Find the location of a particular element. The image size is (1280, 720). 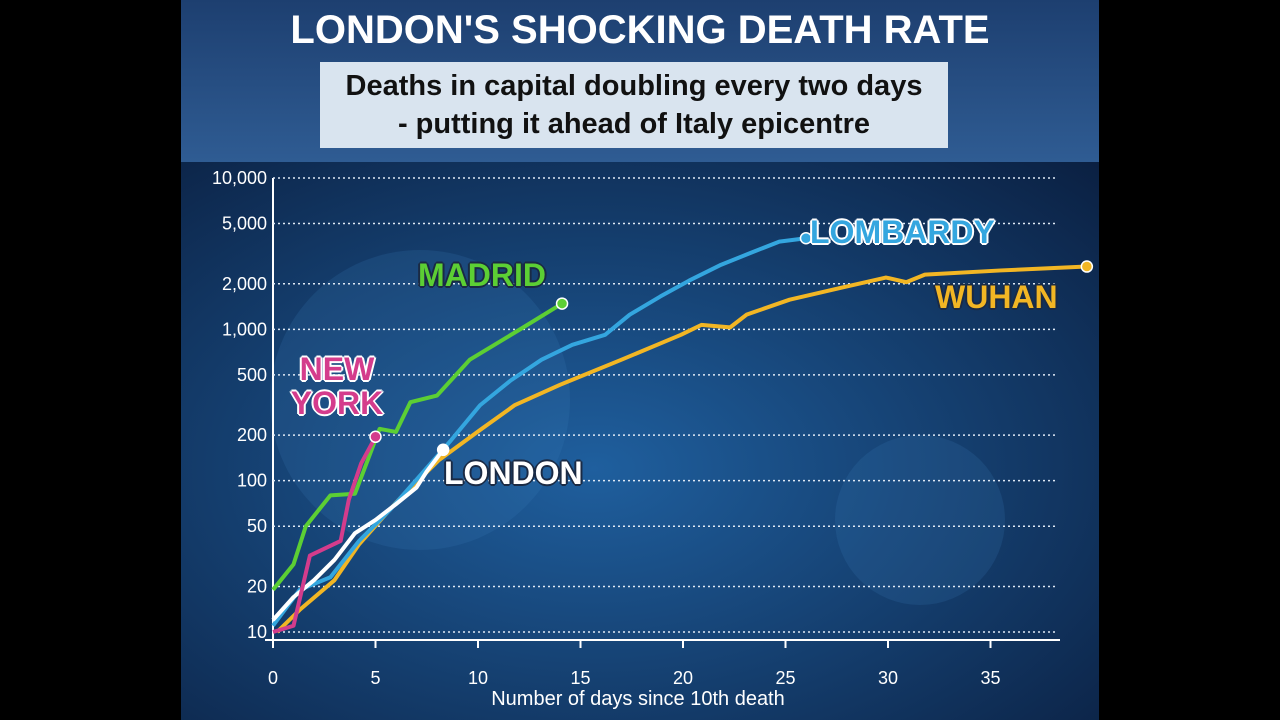

series-label: WUHAN is located at coordinates (996, 297).